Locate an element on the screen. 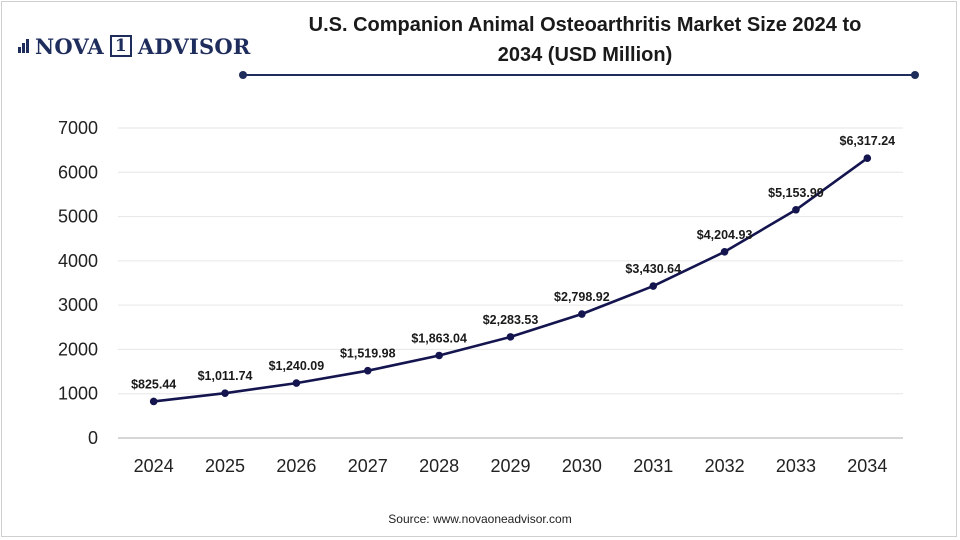 This screenshot has height=540, width=960. y-tick-label-2000: 2000 is located at coordinates (78, 349).